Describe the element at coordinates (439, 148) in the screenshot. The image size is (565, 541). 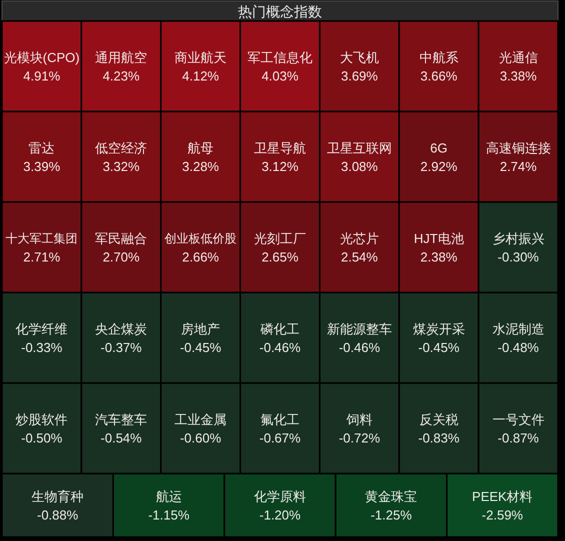
I see `category-label: 6G` at that location.